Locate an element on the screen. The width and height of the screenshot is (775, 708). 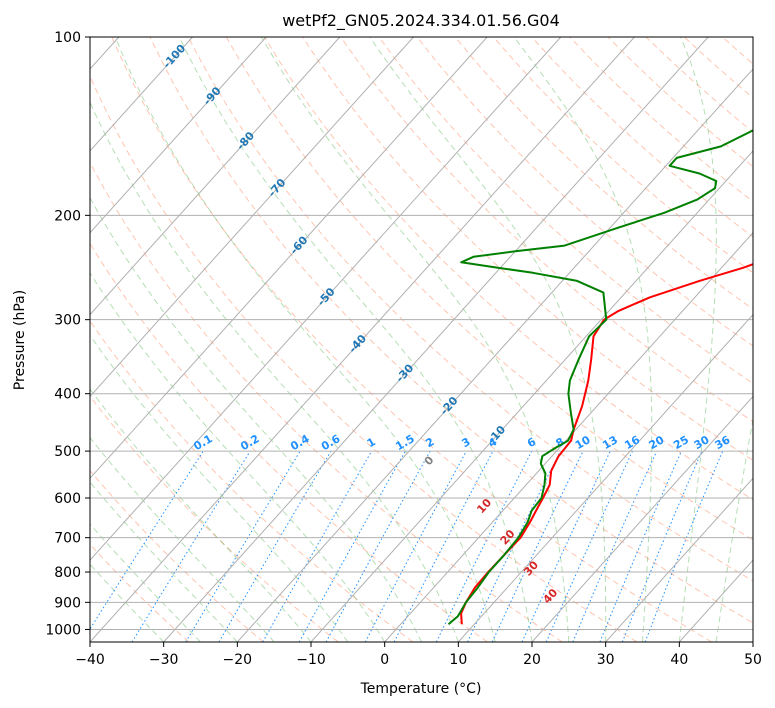
x-tick-label: 30 is located at coordinates (606, 660).